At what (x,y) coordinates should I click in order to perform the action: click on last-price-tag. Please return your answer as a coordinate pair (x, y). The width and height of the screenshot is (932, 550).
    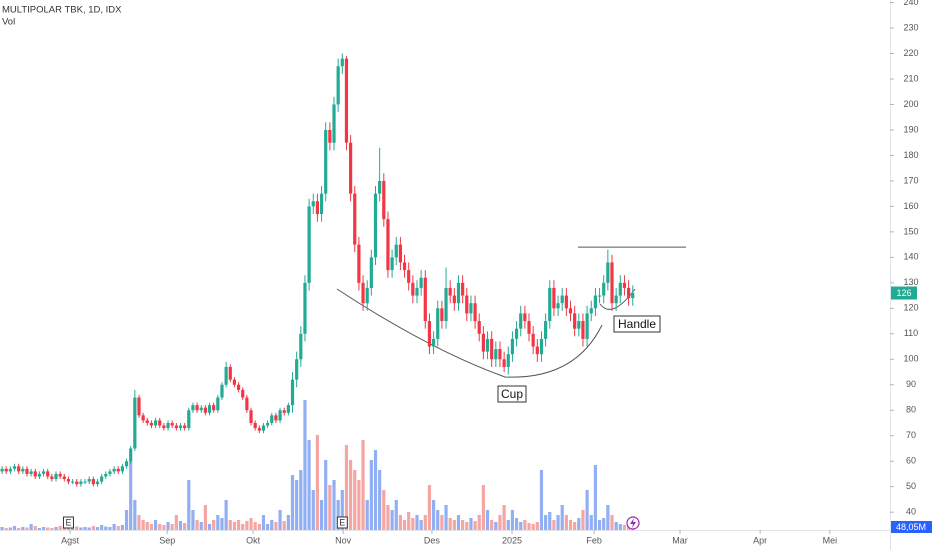
    Looking at the image, I should click on (904, 293).